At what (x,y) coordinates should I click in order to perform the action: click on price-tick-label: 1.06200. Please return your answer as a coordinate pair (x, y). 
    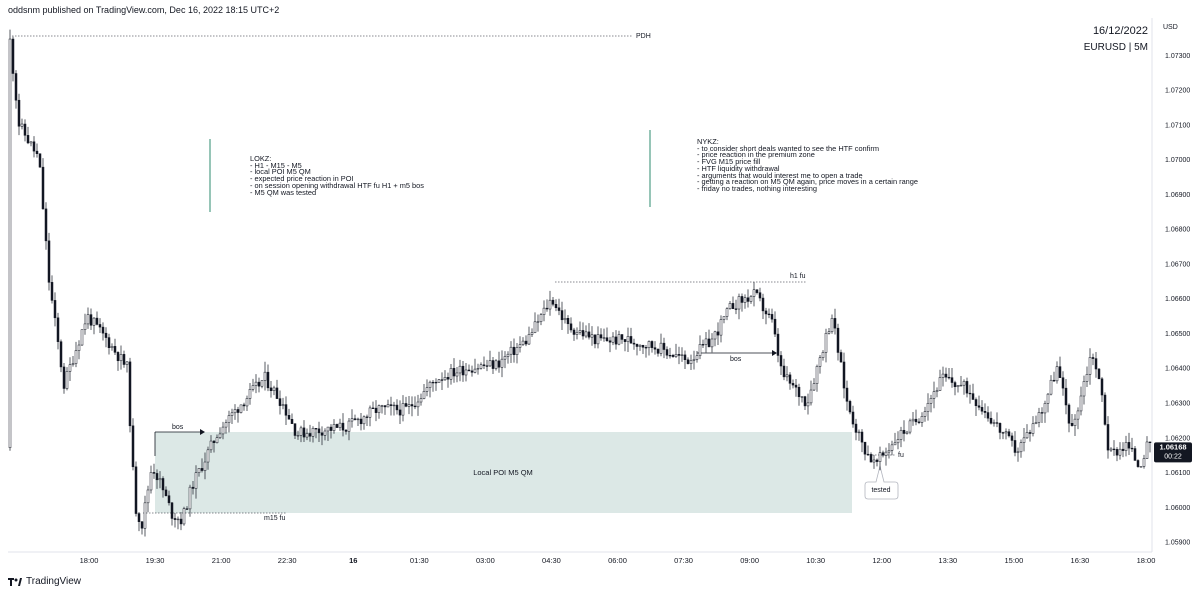
    Looking at the image, I should click on (1177, 438).